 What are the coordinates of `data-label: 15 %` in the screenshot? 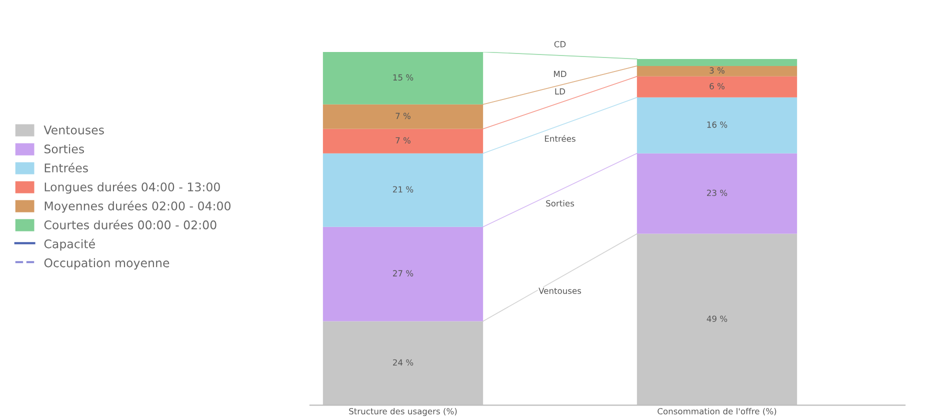 It's located at (403, 77).